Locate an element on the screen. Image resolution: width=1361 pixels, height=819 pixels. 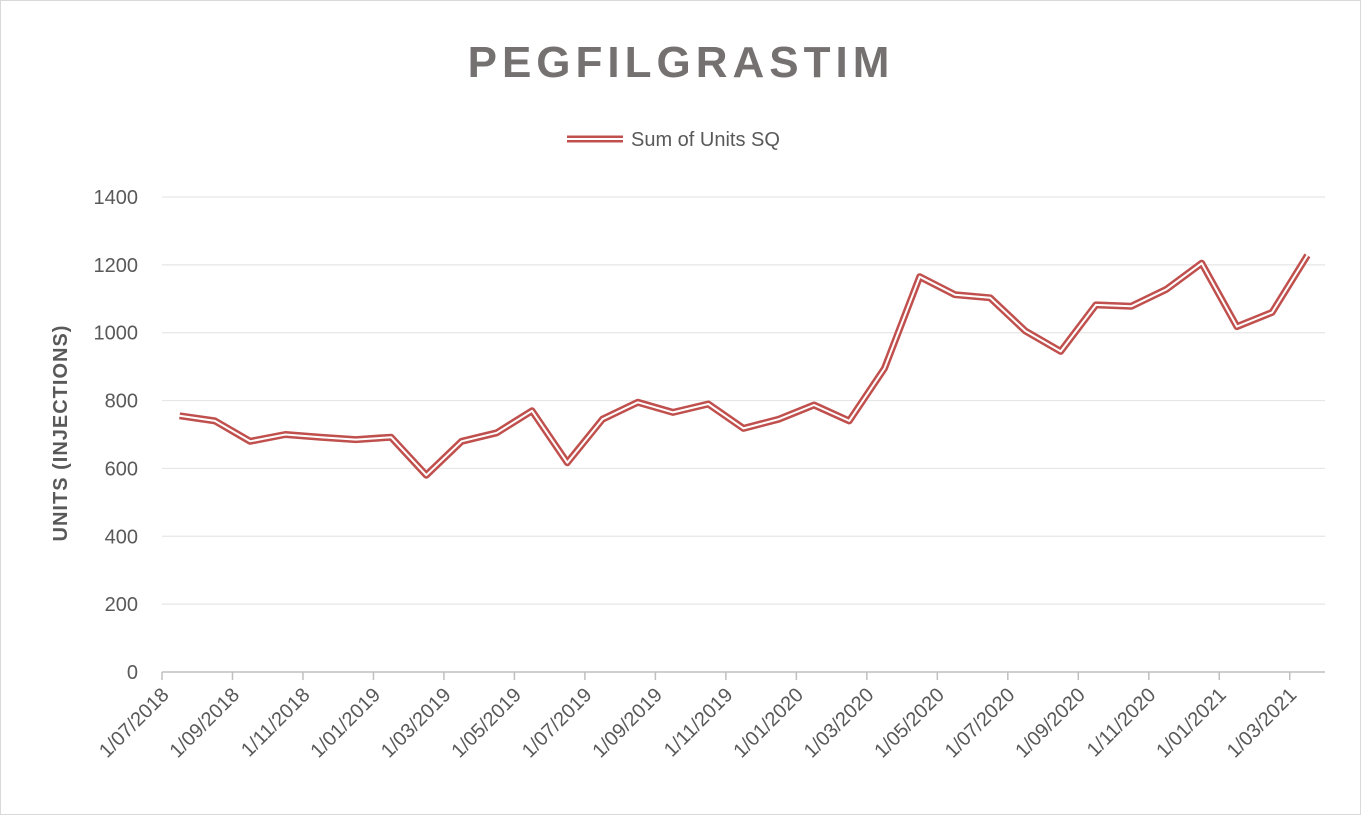
x-tick-label: 1/11/2019 is located at coordinates (698, 722).